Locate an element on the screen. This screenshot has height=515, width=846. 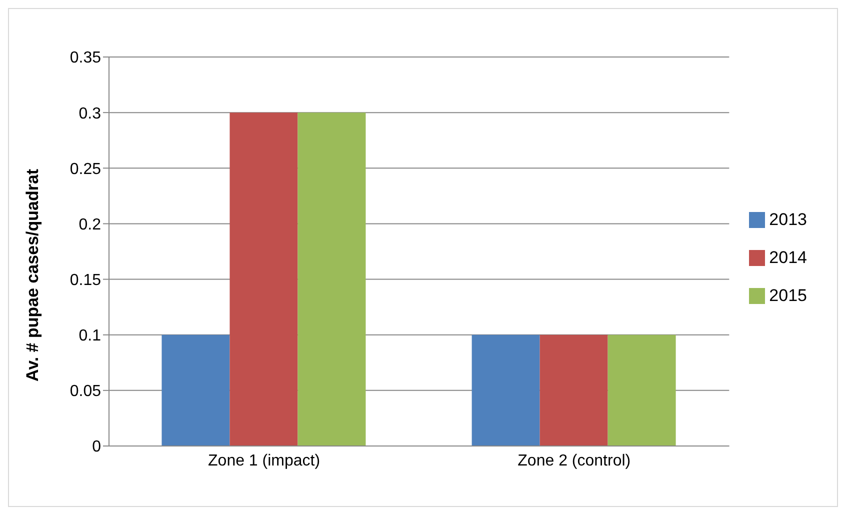
y-axis-title: Av. # pupae cases/quadrat is located at coordinates (32, 275).